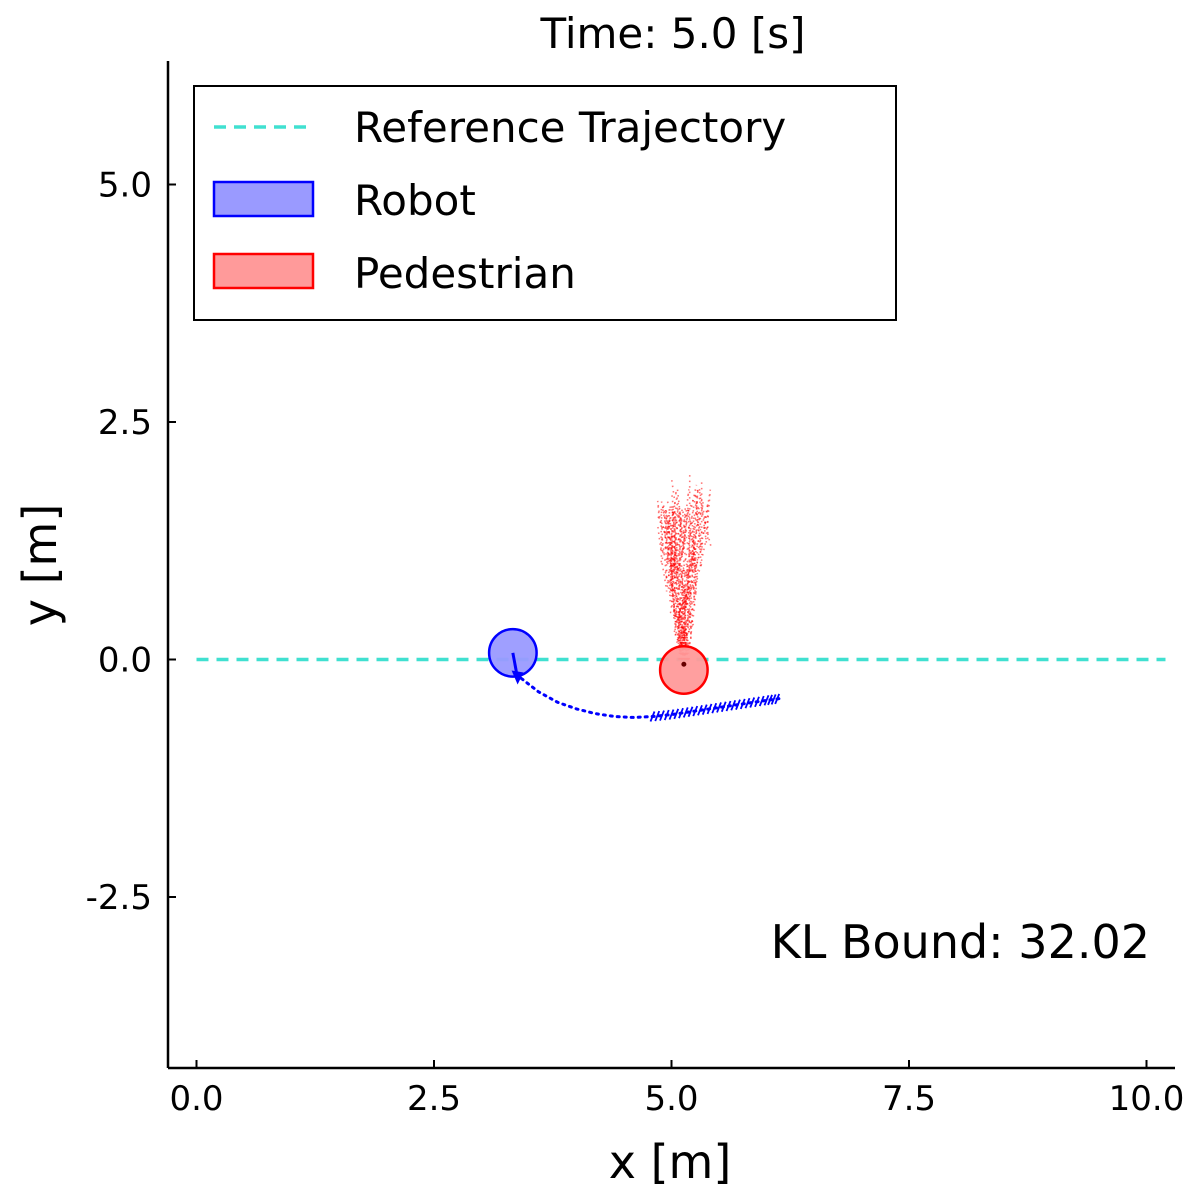  I want to click on x-tick-label: 7.5, so click(909, 1099).